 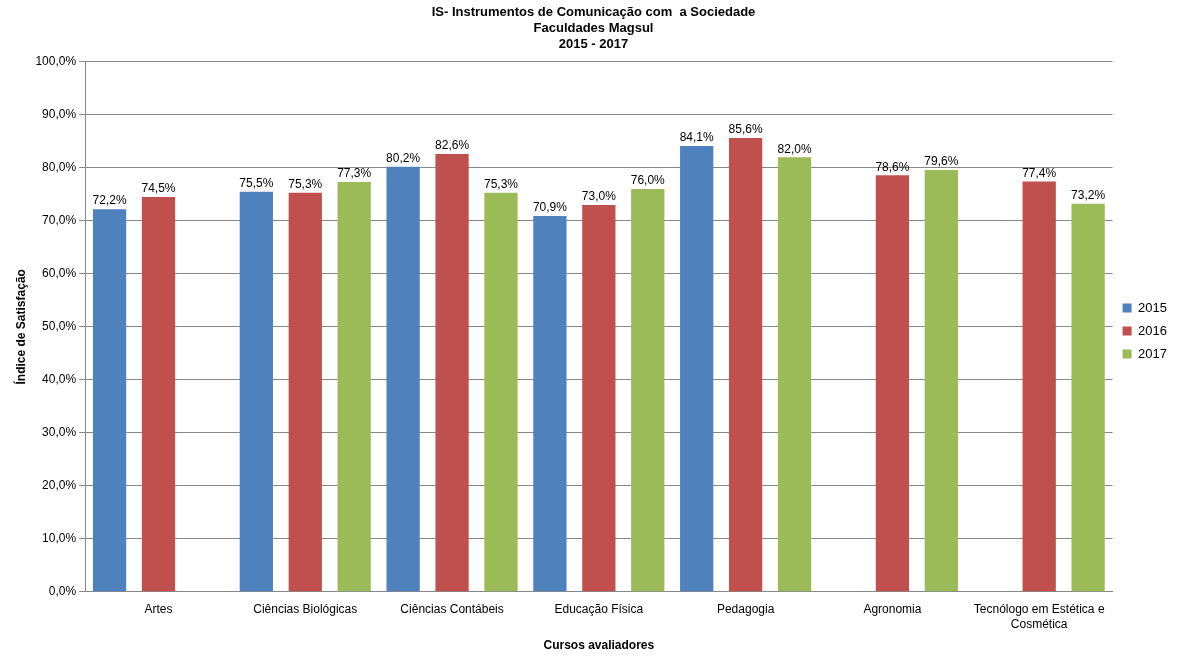 I want to click on x-axis-title: Cursos avaliadores, so click(x=599, y=645).